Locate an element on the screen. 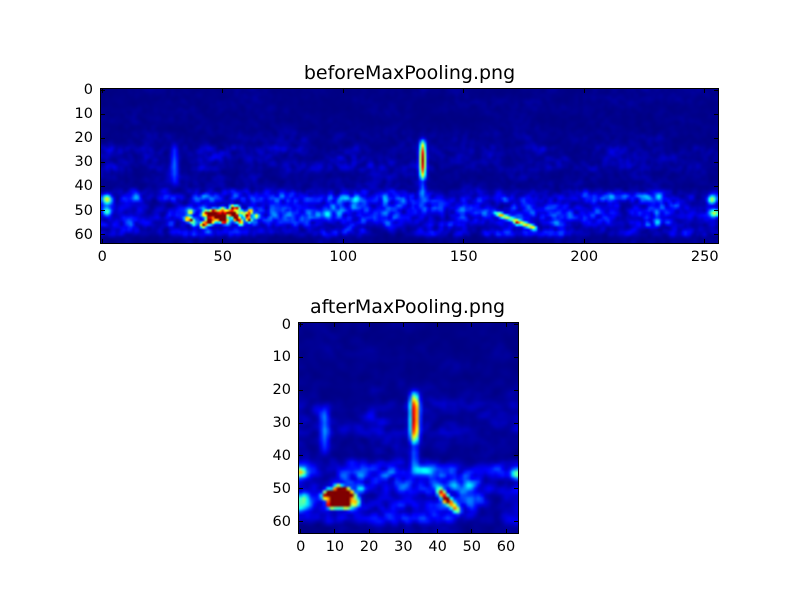  x-tick-label: 100 is located at coordinates (343, 257).